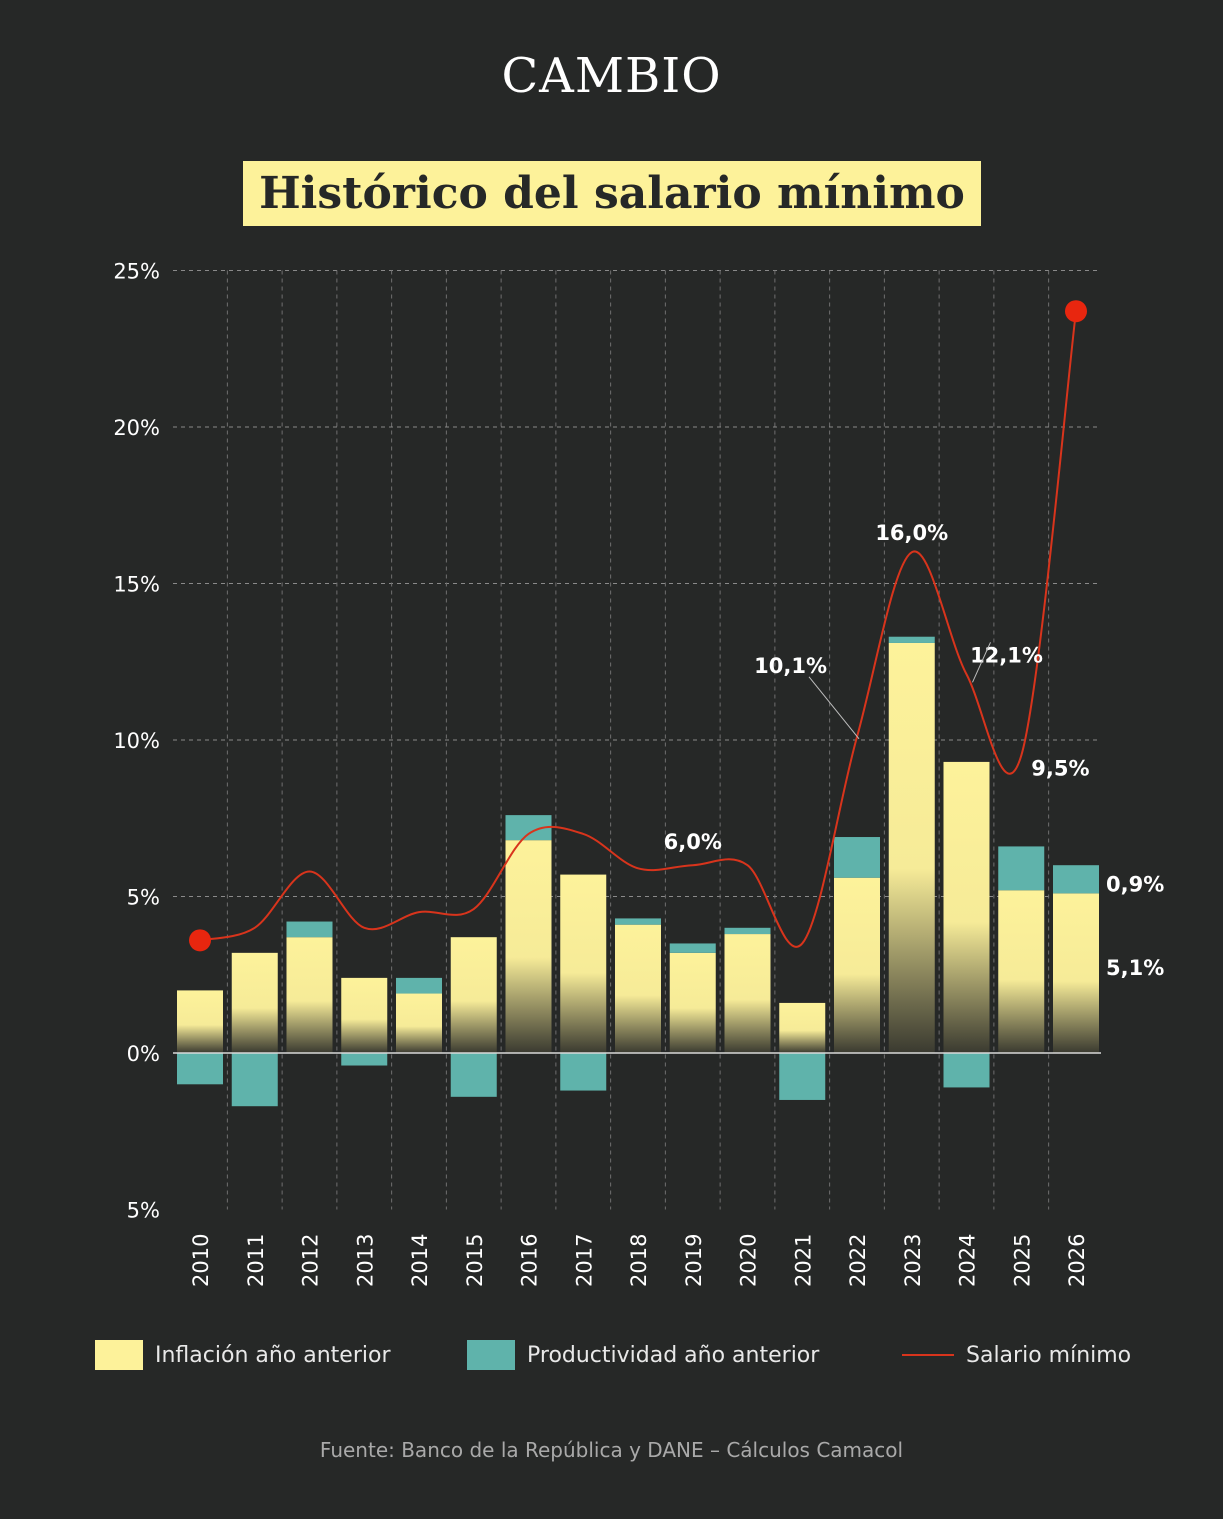  Describe the element at coordinates (1022, 1260) in the screenshot. I see `x-tick-label: 2025` at that location.